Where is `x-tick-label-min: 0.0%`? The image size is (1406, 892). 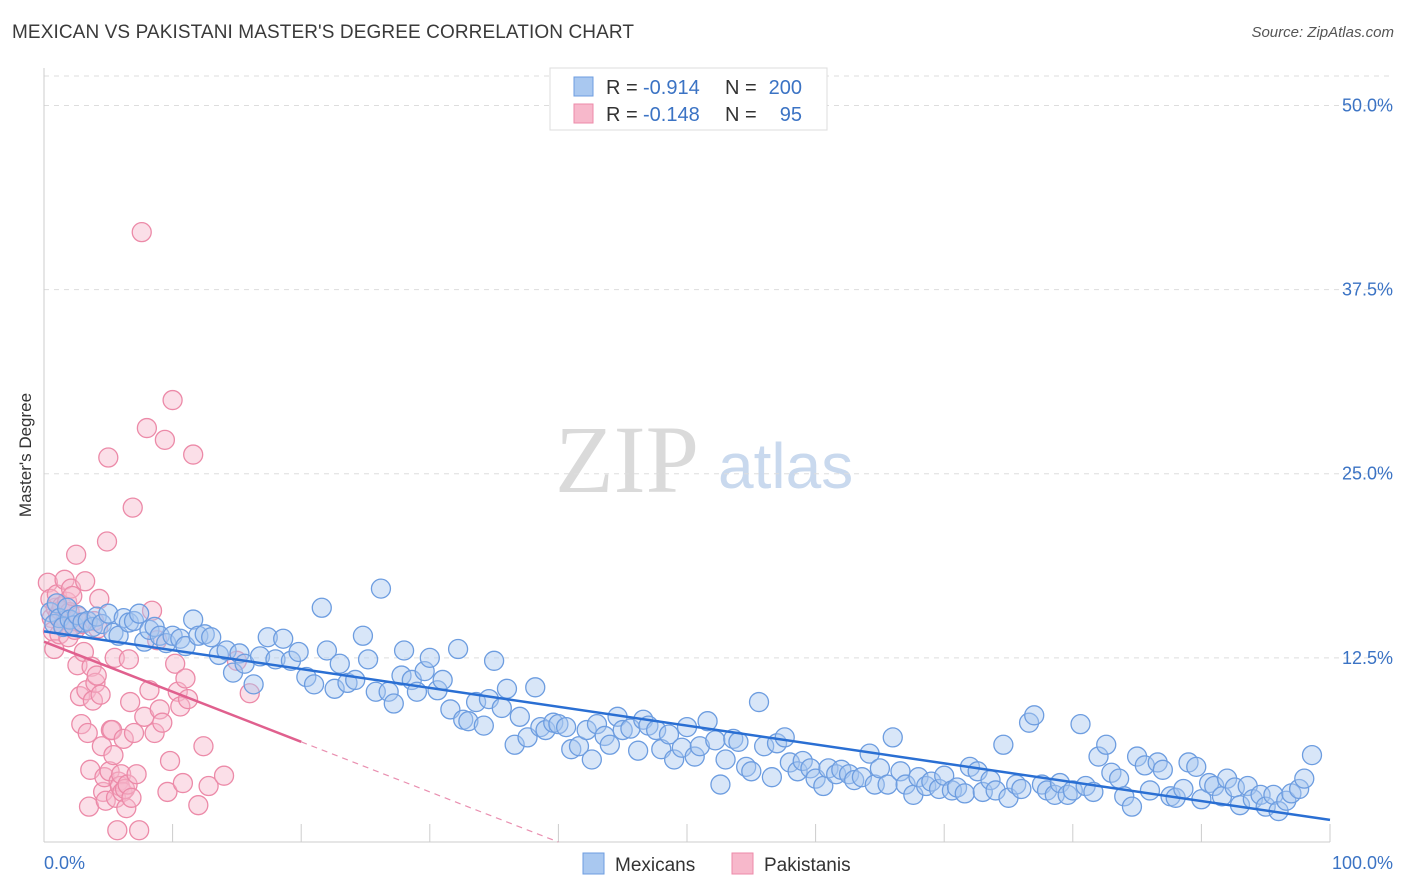
x-tick-label-min: 0.0% is located at coordinates (64, 863).